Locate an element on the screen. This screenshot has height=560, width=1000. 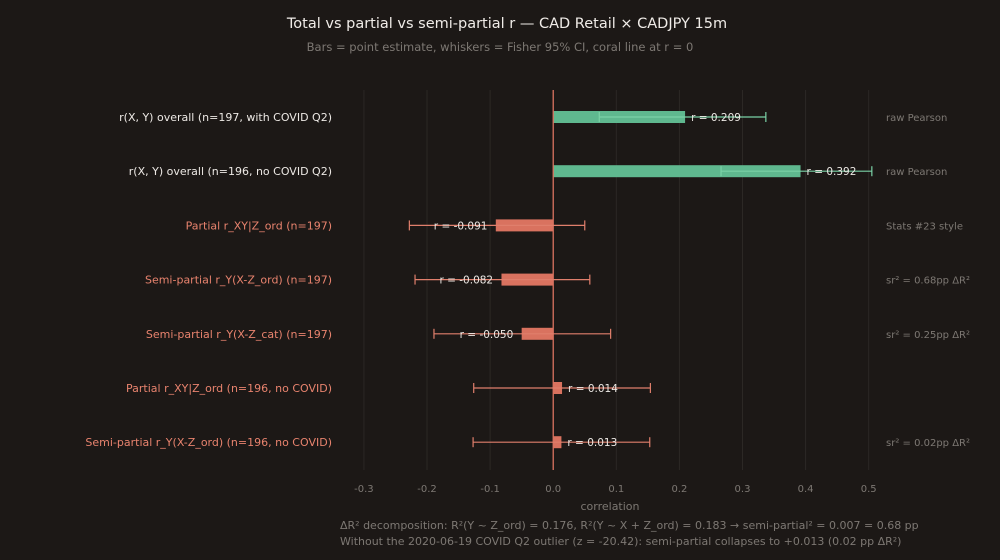
x-tick-label: 0.2 is located at coordinates (679, 489).